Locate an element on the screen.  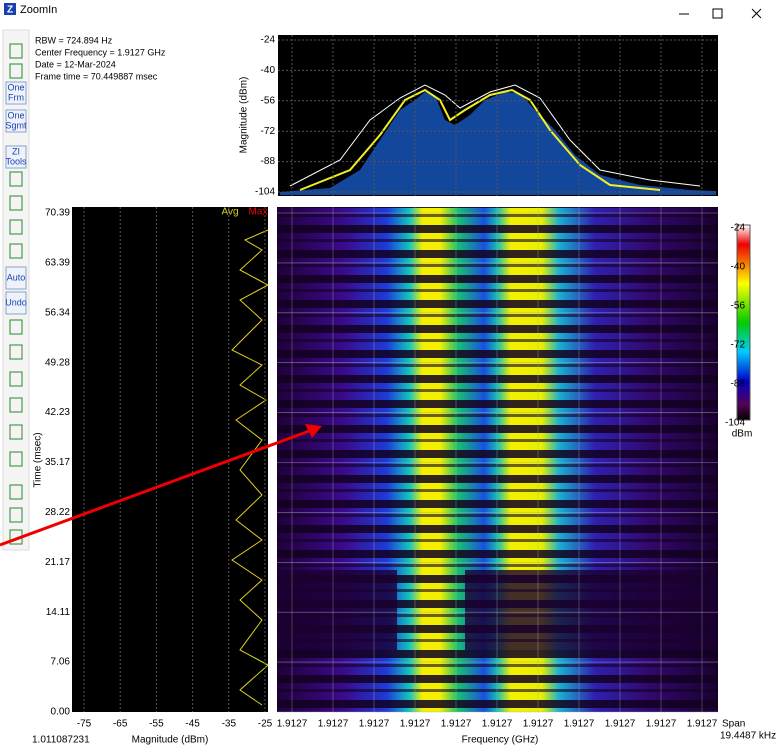
magnitude-x-tick-label: -55 is located at coordinates (156, 724).